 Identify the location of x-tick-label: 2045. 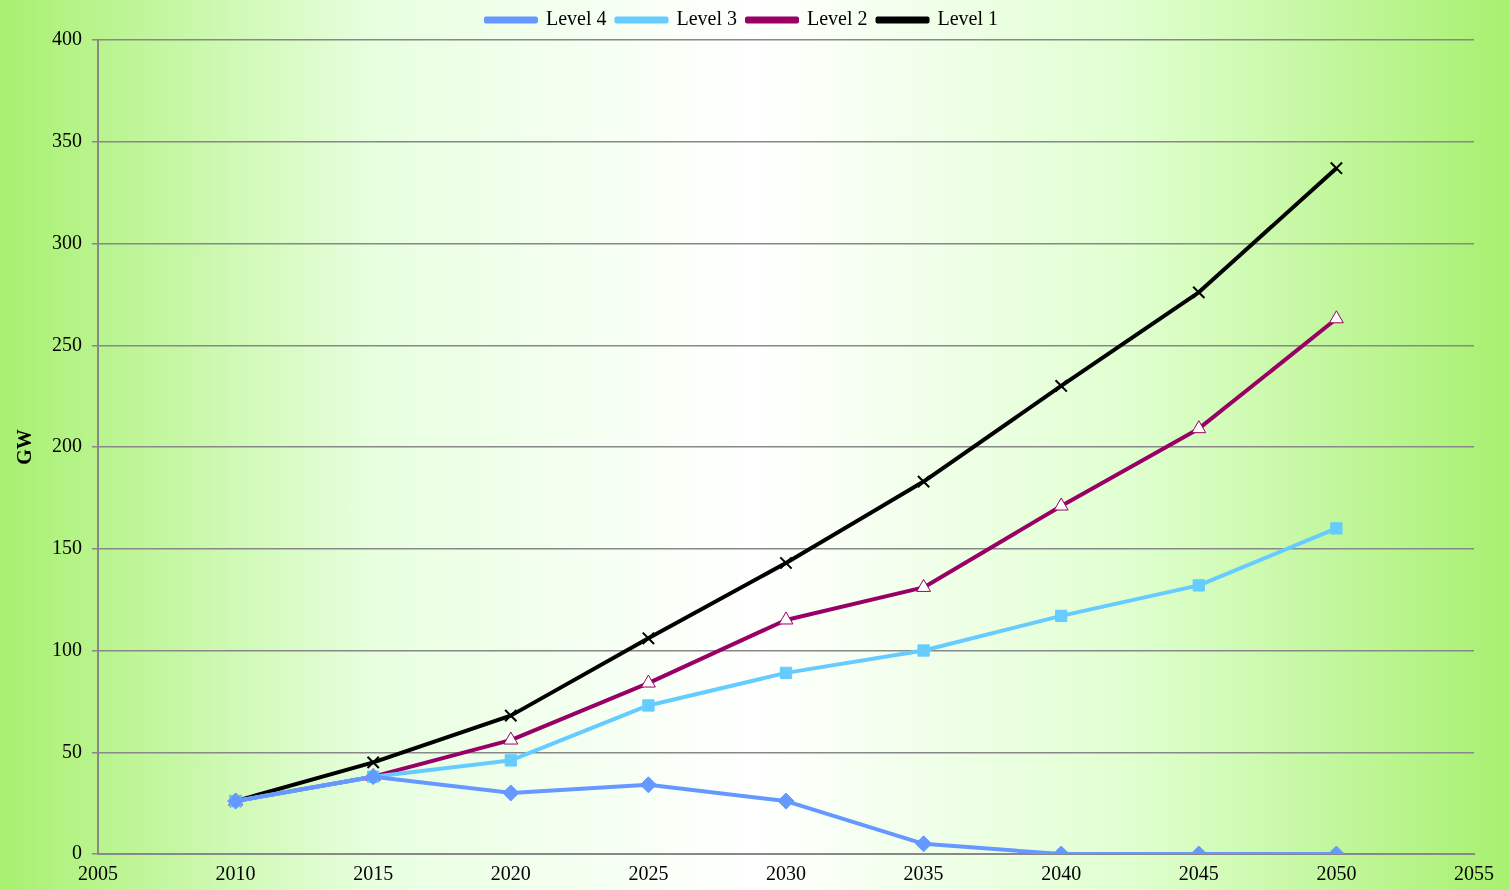
(1198, 873).